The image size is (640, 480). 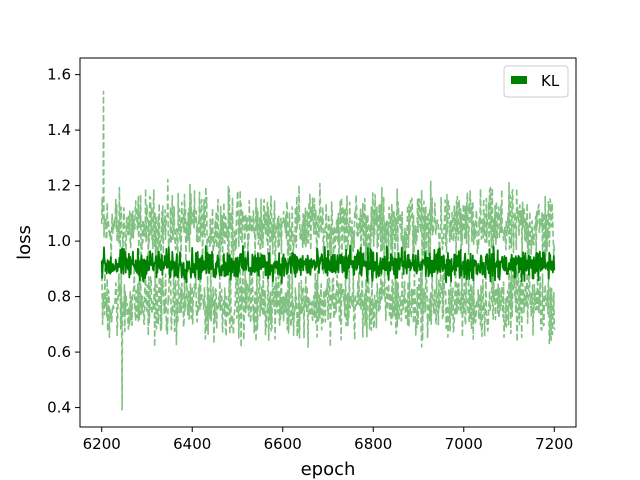 What do you see at coordinates (59, 408) in the screenshot?
I see `y-tick-label: 0.4` at bounding box center [59, 408].